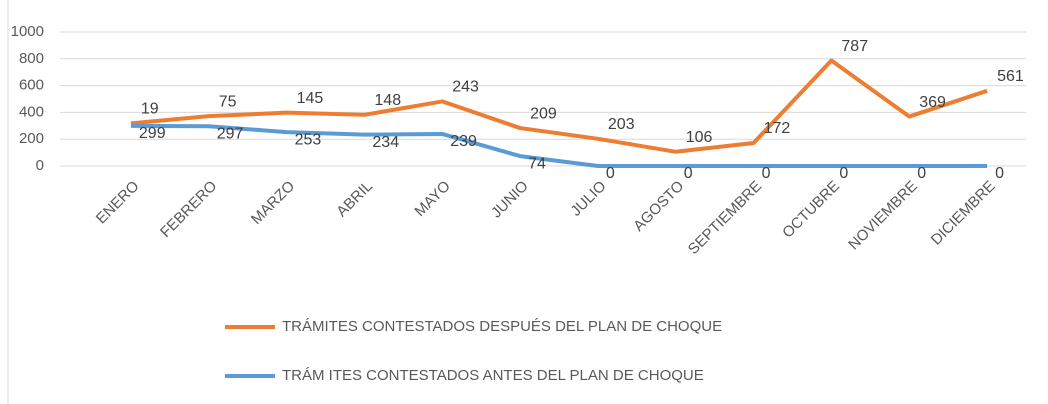 The width and height of the screenshot is (1048, 404). Describe the element at coordinates (27, 31) in the screenshot. I see `y-tick-label: 1000` at that location.